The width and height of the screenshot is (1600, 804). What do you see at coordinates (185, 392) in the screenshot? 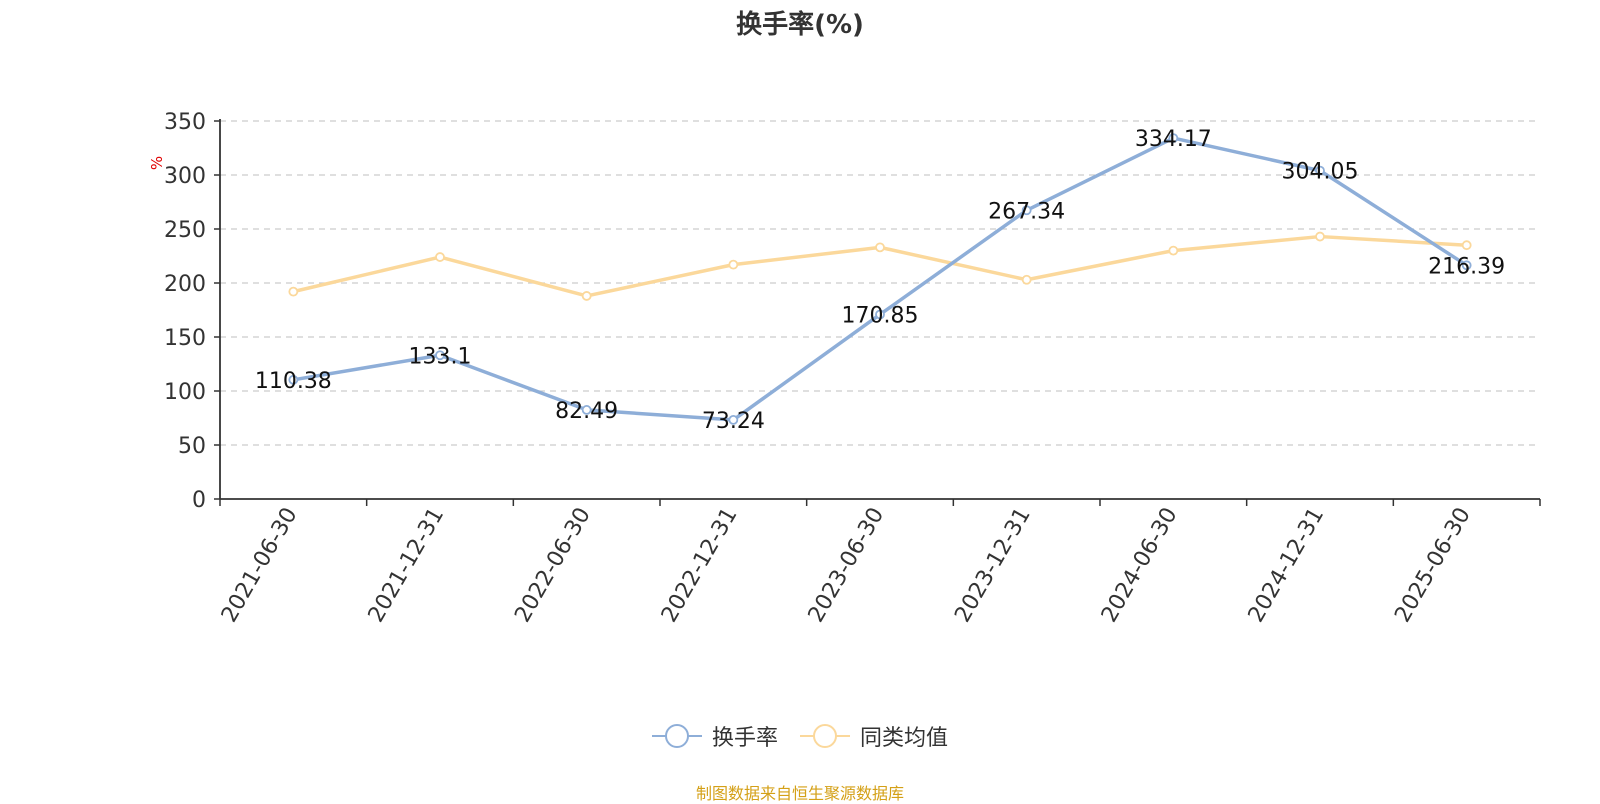
I see `y-tick-label: 100` at bounding box center [185, 392].